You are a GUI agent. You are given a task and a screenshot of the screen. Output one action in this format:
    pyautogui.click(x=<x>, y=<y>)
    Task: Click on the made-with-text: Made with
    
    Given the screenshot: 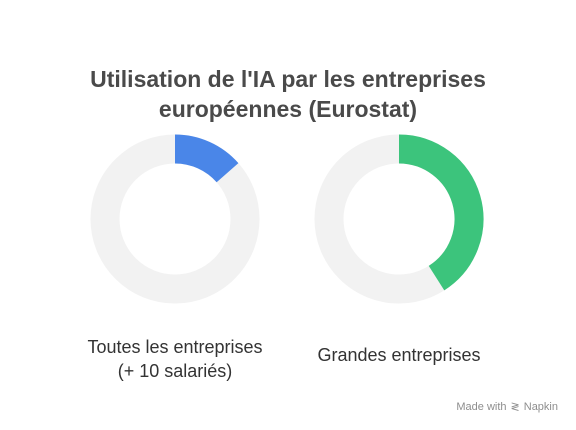 What is the action you would take?
    pyautogui.click(x=481, y=406)
    